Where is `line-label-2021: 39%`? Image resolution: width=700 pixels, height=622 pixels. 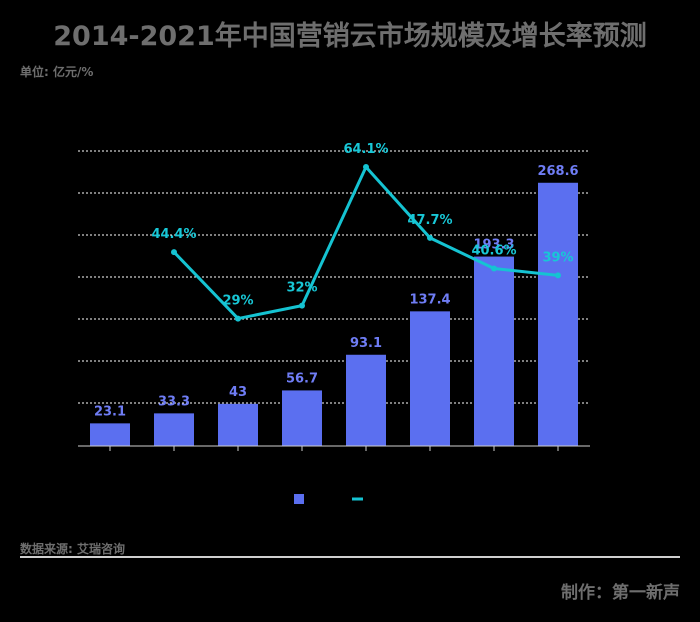
line-label-2021: 39% is located at coordinates (557, 257).